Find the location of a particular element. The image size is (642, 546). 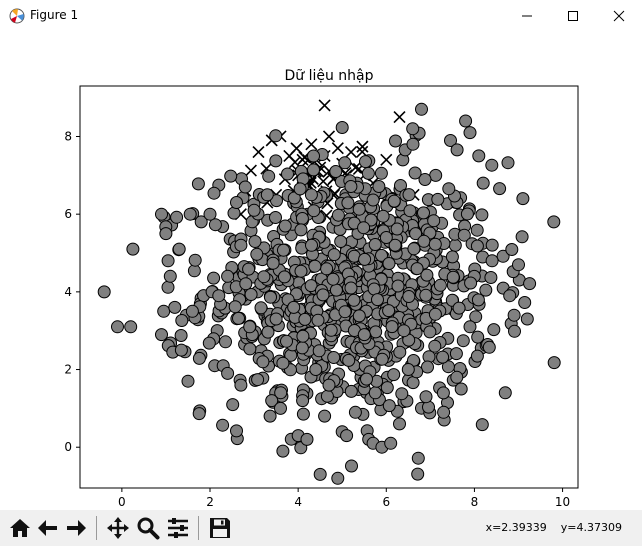

forward-button is located at coordinates (76, 528).